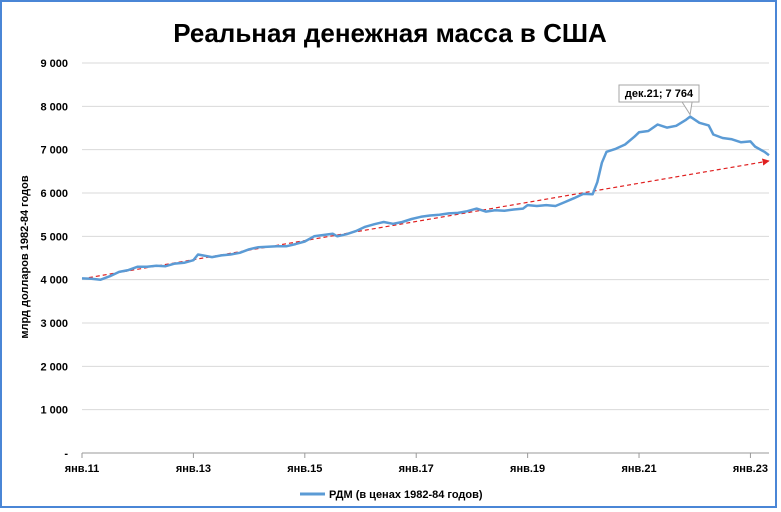 This screenshot has height=512, width=781. Describe the element at coordinates (54, 411) in the screenshot. I see `y-tick-label: 1 000` at that location.